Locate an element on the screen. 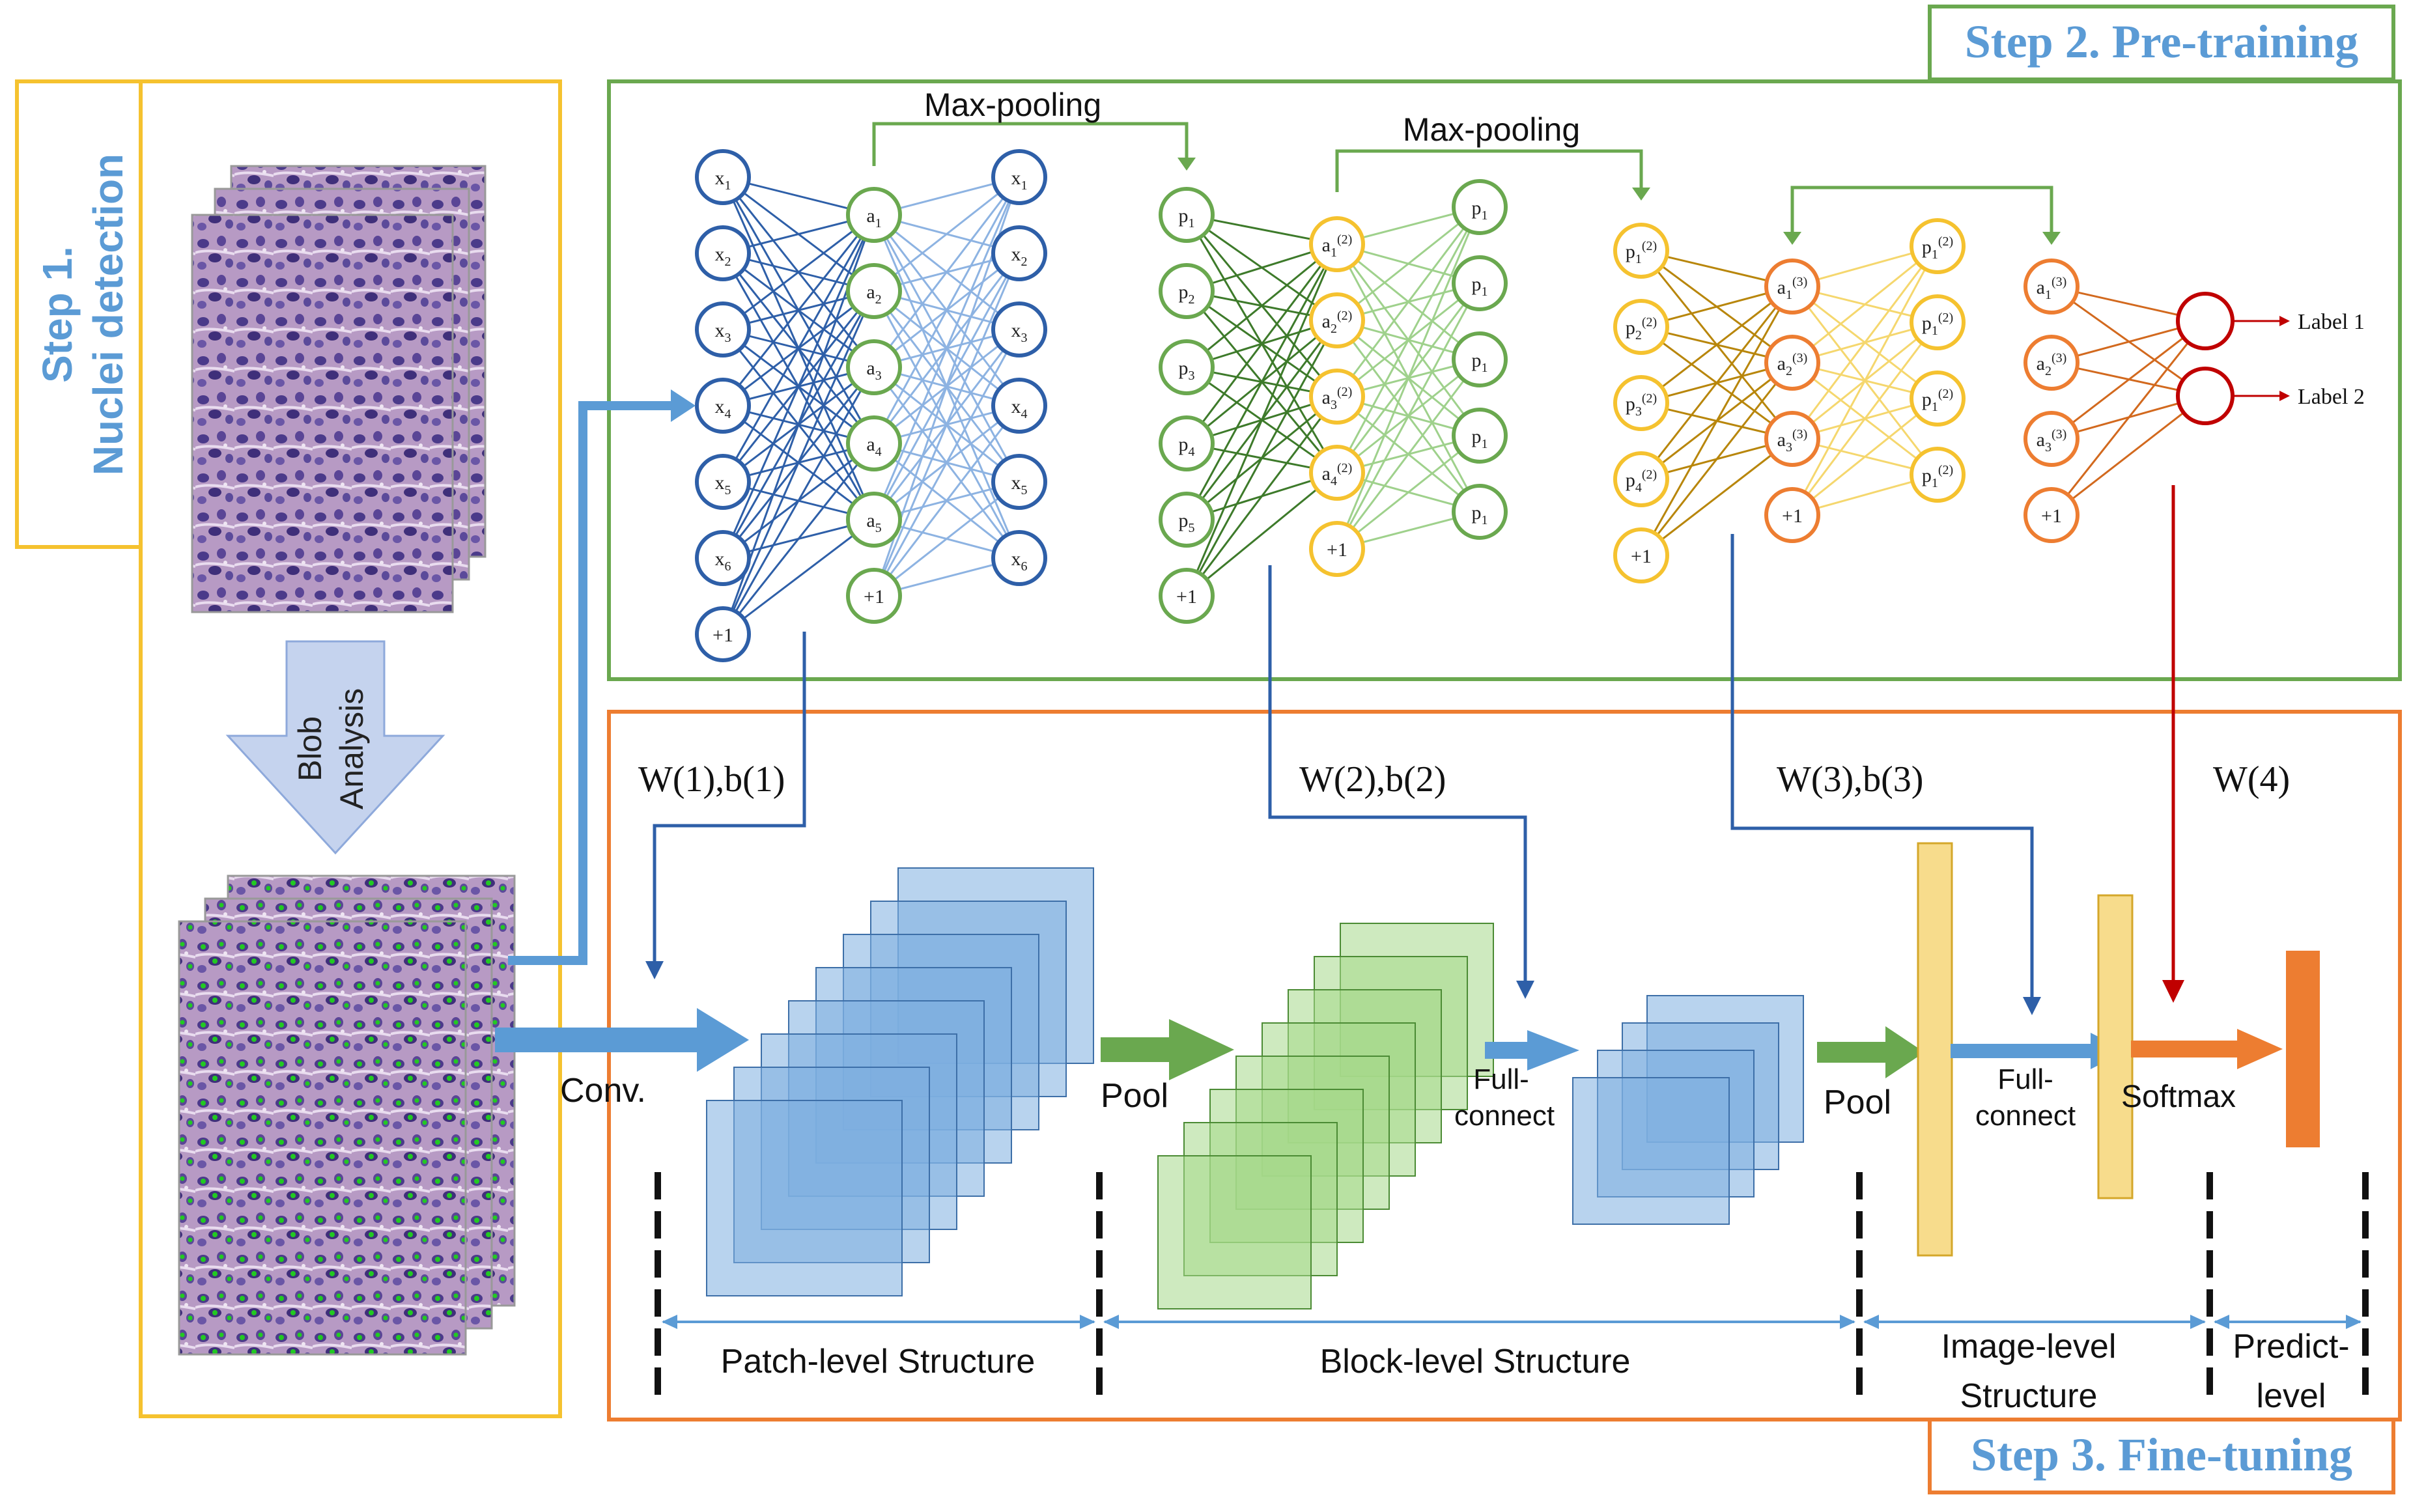 This screenshot has height=1512, width=2411. reconstruct-x-neuron: x5 is located at coordinates (1019, 482).